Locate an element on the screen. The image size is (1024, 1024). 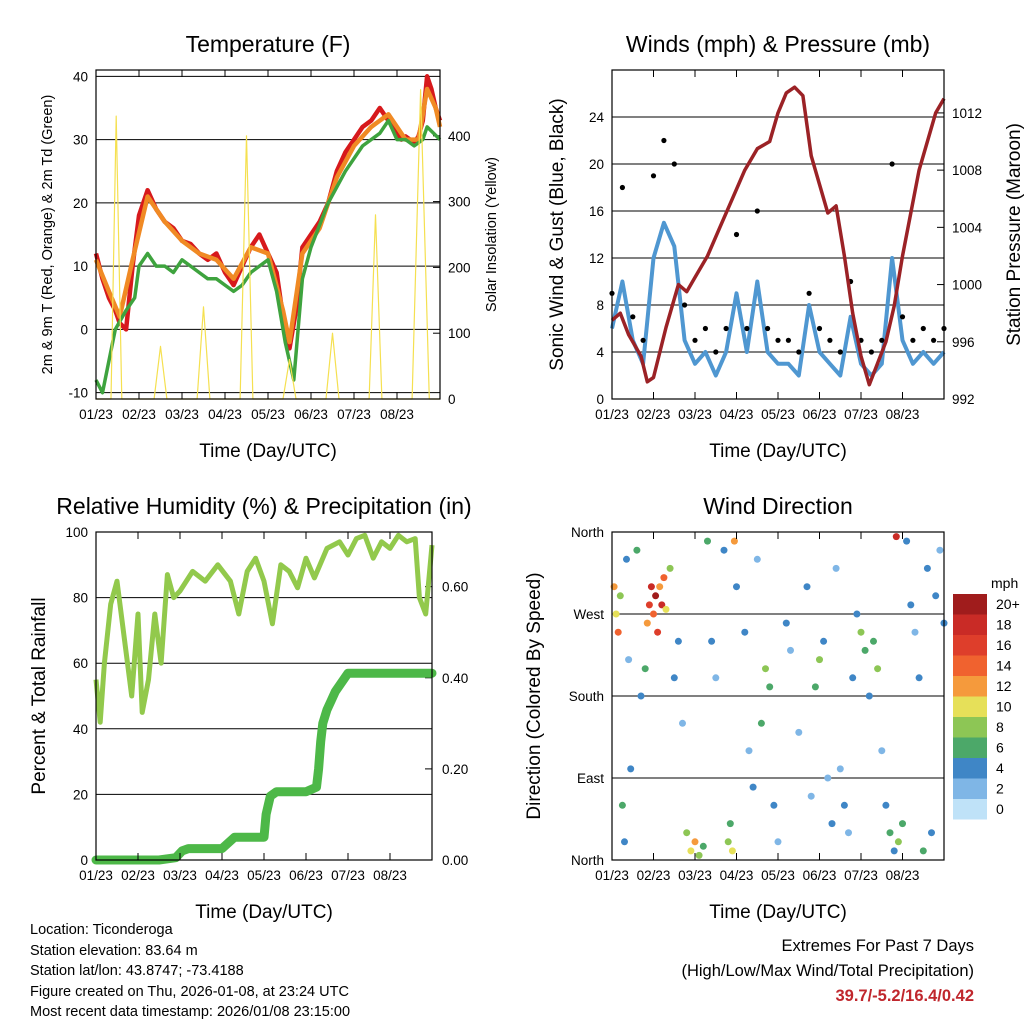
y-tick-label: 24 is located at coordinates (597, 117).